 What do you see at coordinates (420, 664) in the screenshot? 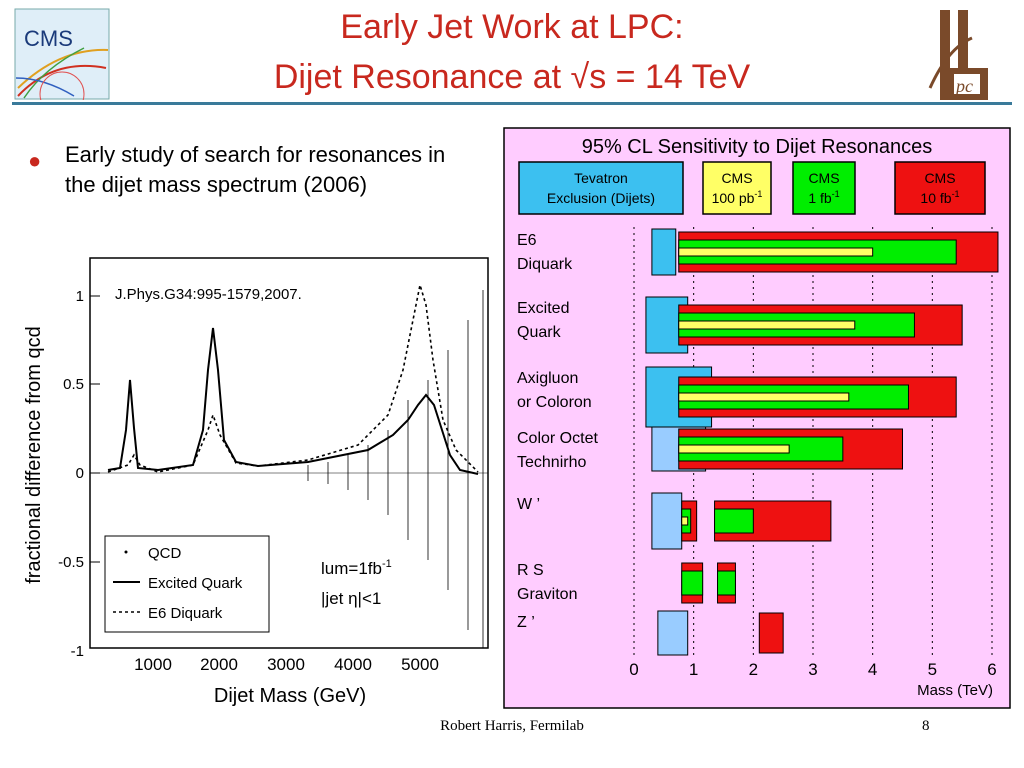
I see `x-tick-label: 5000` at bounding box center [420, 664].